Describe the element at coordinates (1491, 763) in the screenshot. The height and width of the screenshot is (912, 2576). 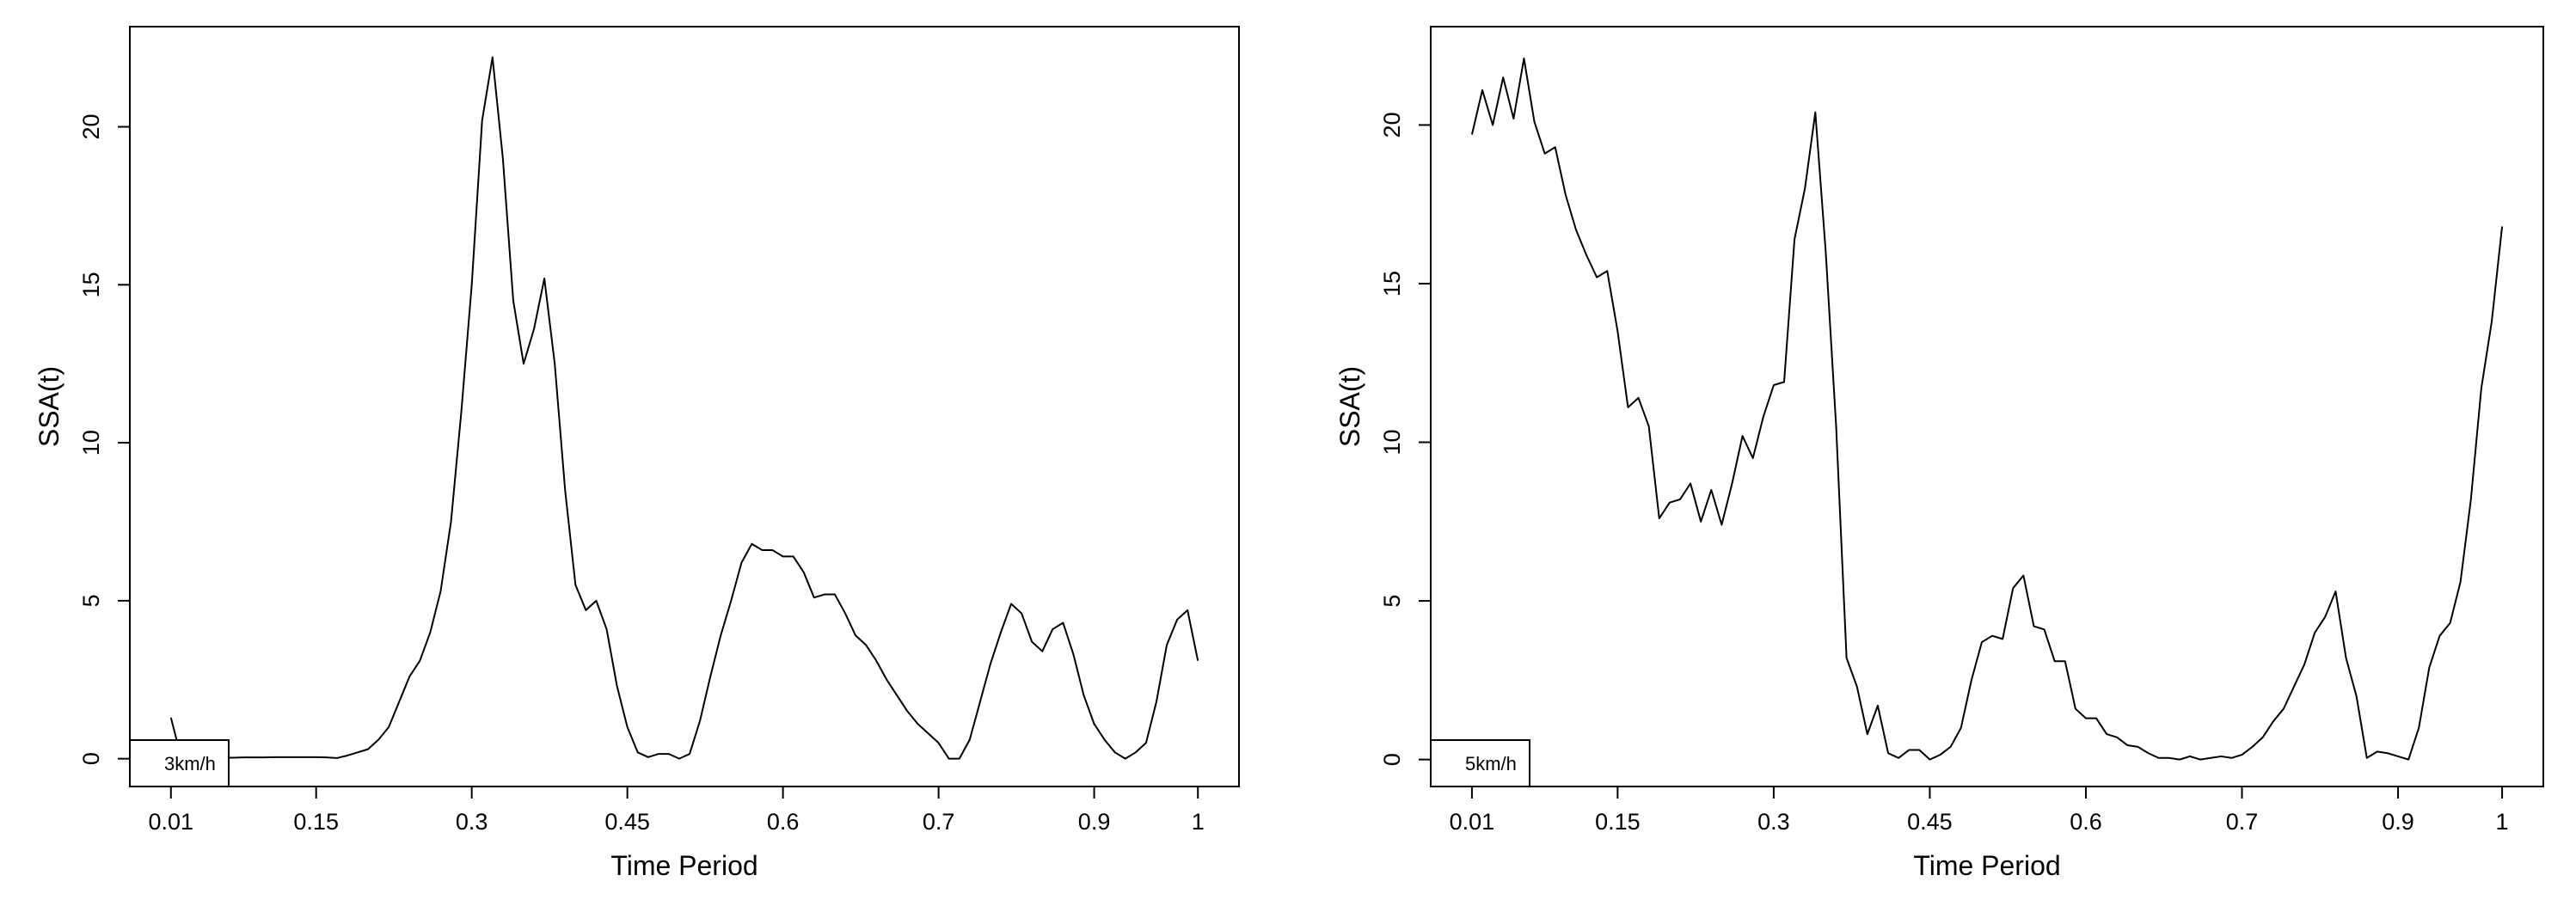
I see `legend-label: 5km/h` at that location.